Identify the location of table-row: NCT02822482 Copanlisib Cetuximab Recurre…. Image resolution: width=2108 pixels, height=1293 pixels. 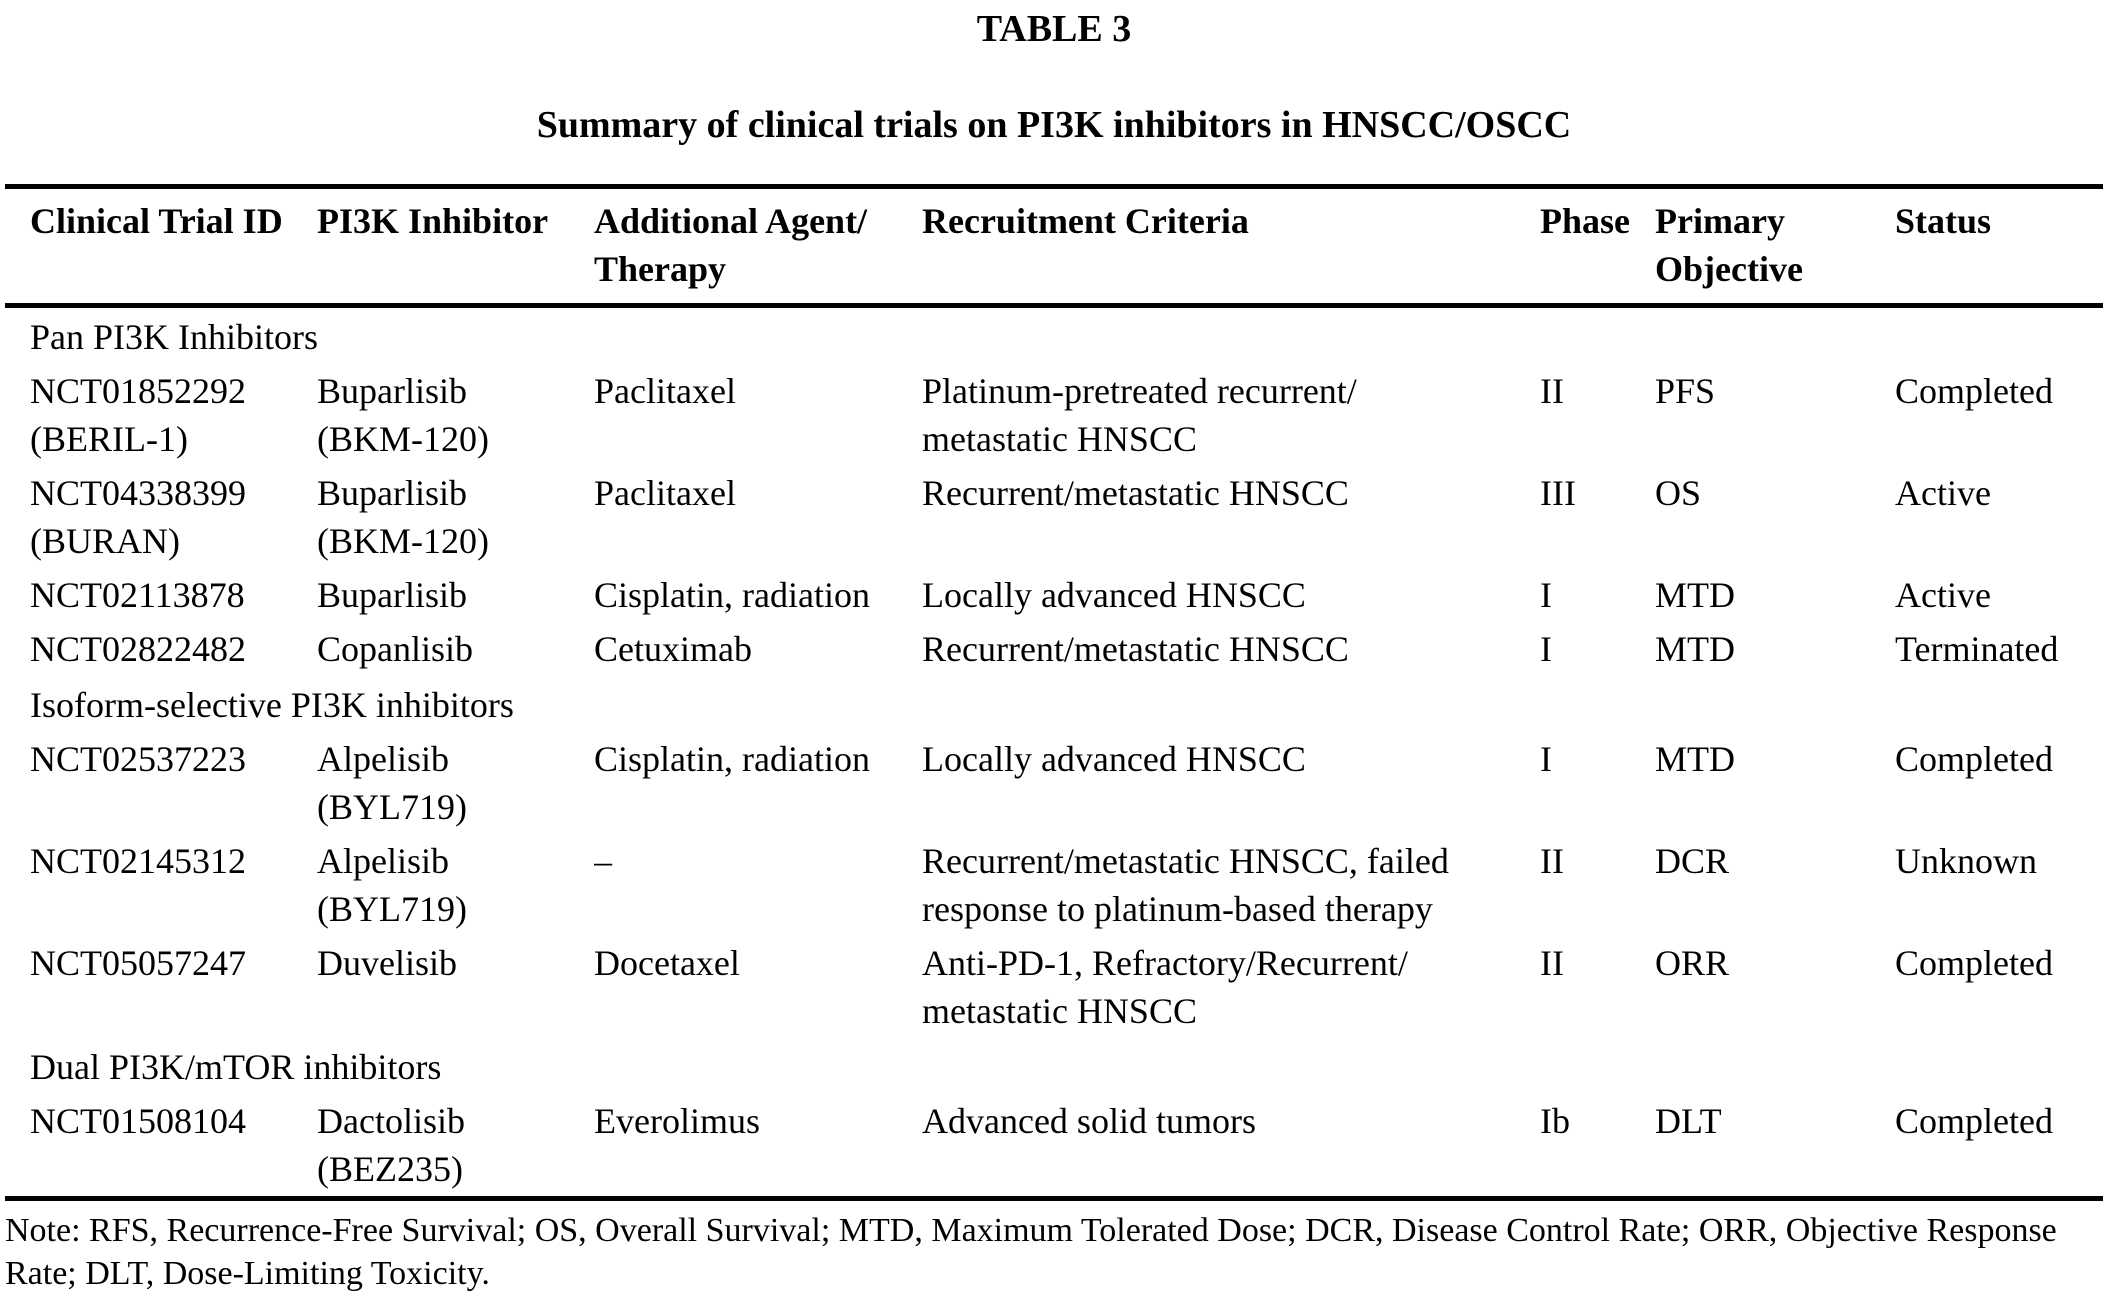
(1054, 649).